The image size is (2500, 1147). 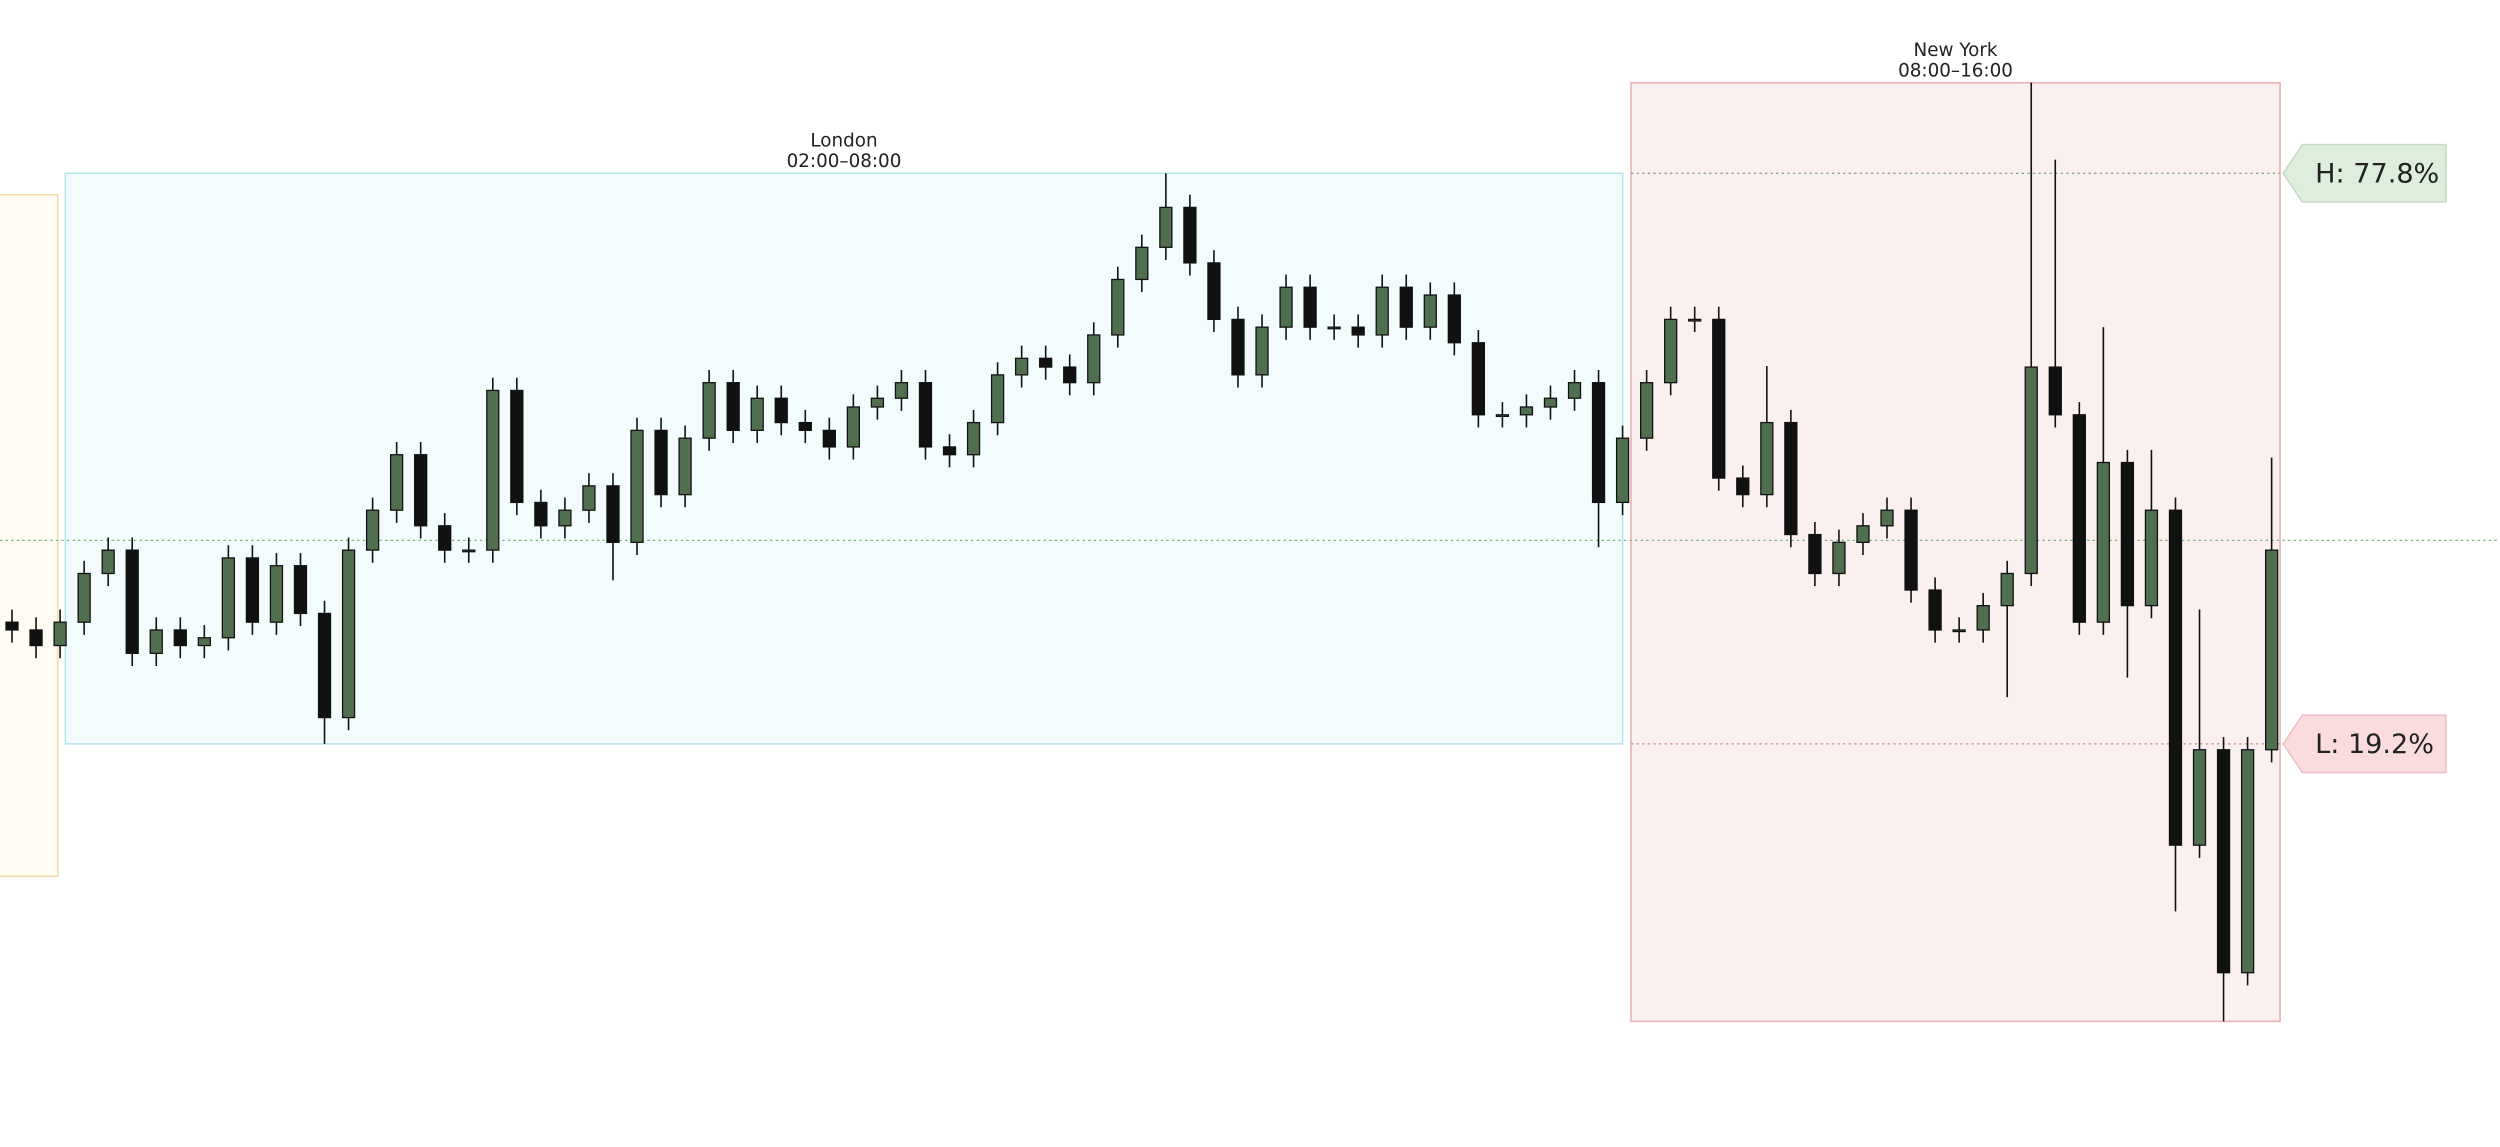 What do you see at coordinates (2377, 173) in the screenshot?
I see `level-label: H: 77.8%` at bounding box center [2377, 173].